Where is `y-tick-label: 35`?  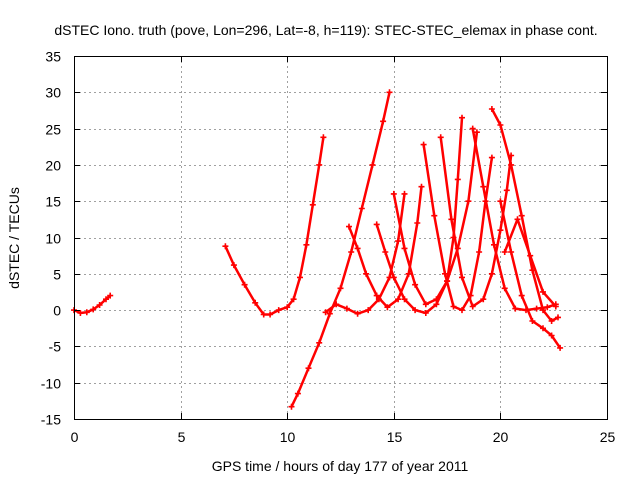
y-tick-label: 35 is located at coordinates (53, 57).